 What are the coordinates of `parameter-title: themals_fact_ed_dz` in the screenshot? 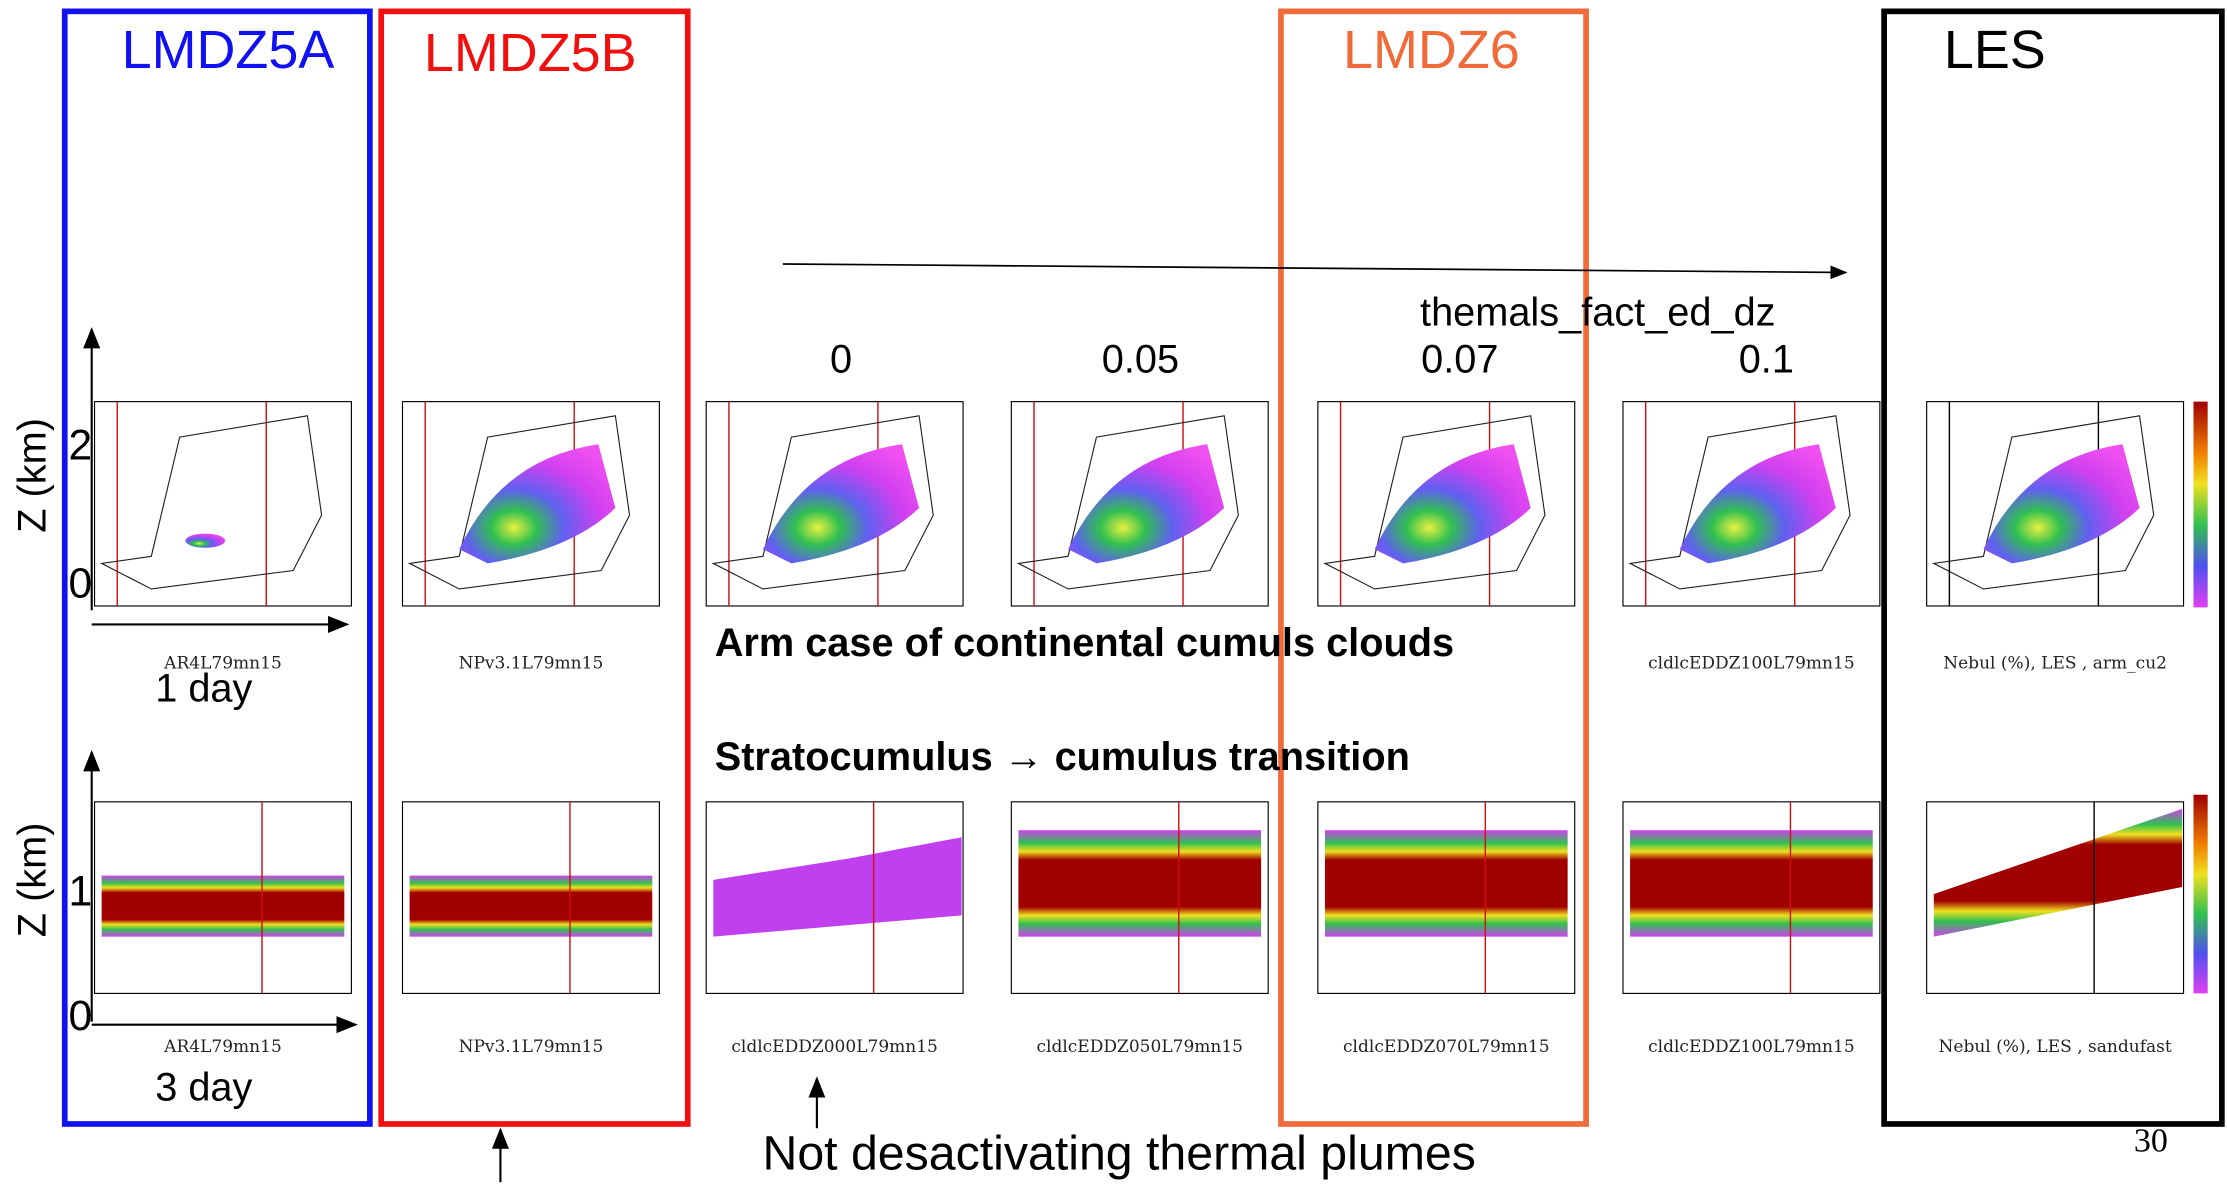 It's located at (1598, 313).